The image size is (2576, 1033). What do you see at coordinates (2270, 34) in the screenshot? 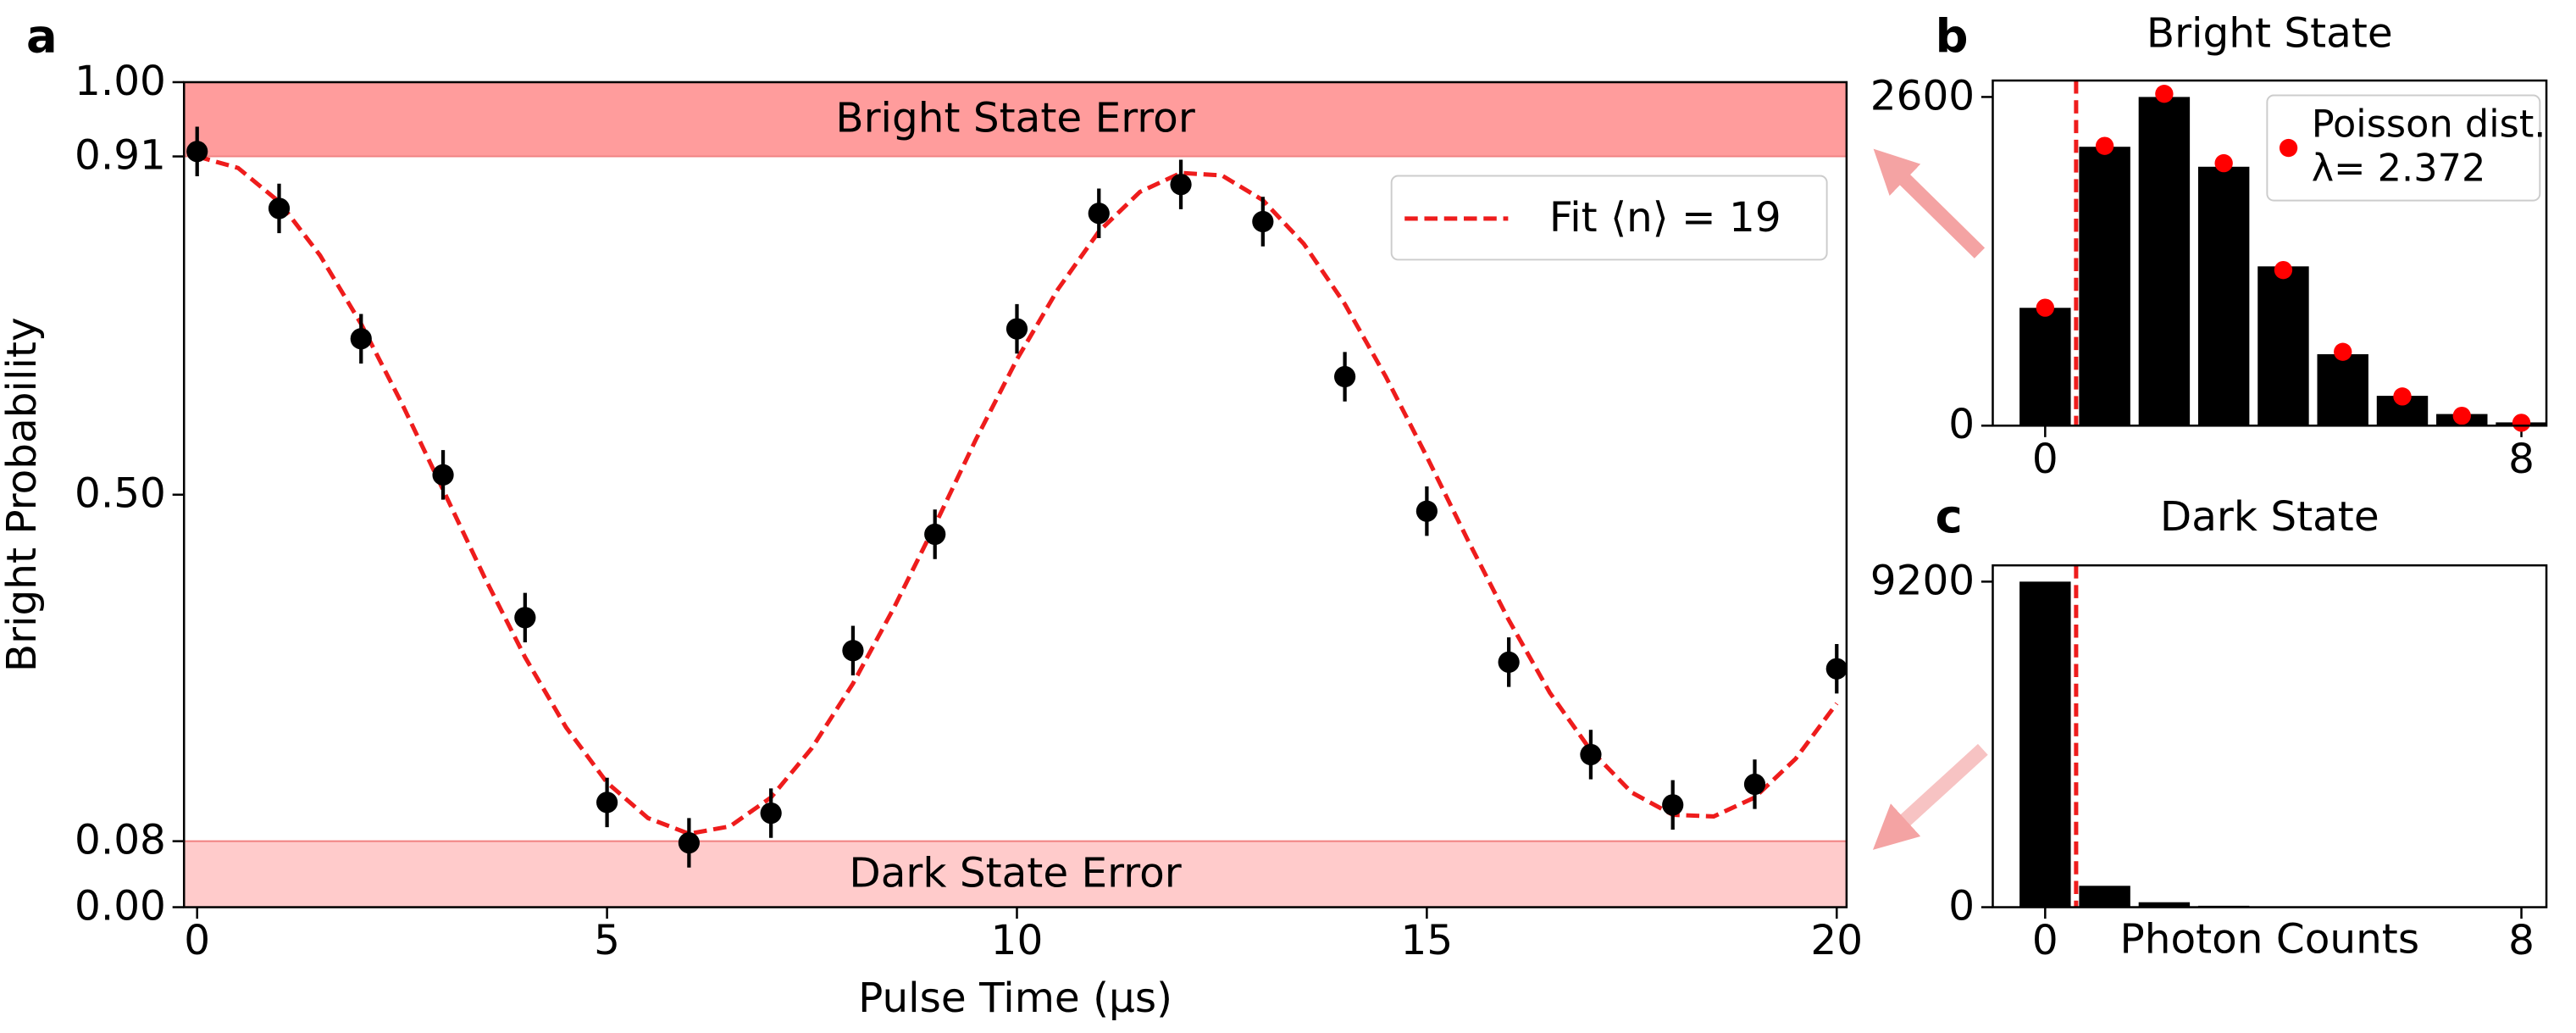
I see `chart-title: Bright State` at bounding box center [2270, 34].